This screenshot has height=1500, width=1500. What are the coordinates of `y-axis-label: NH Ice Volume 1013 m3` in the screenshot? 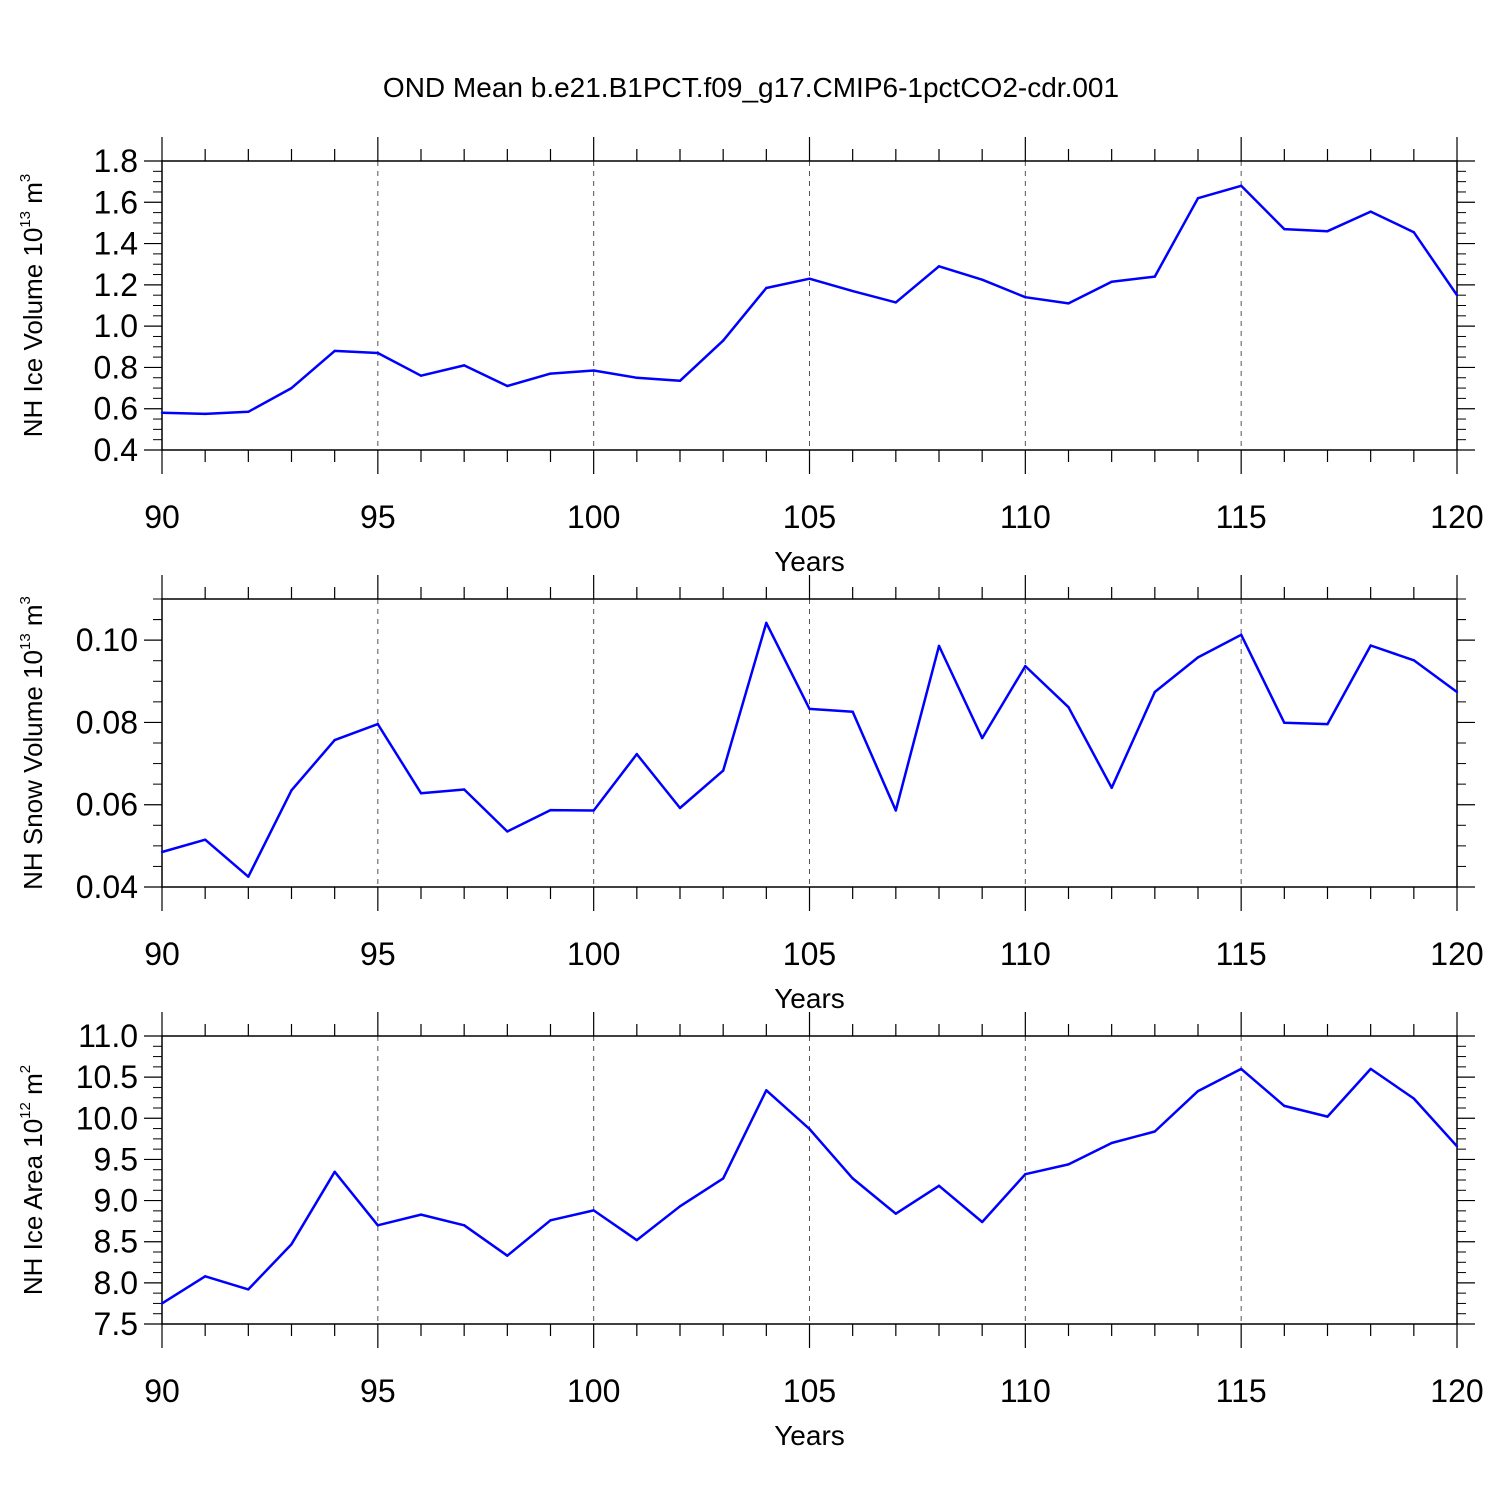 It's located at (32, 305).